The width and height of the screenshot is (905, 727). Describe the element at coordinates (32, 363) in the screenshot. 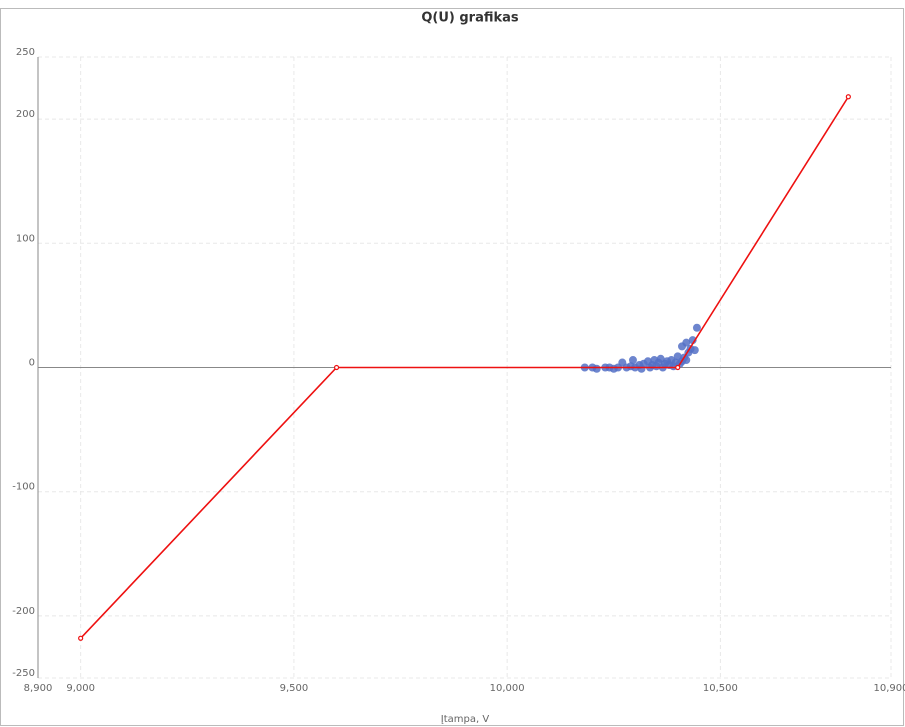

I see `y-tick-label: 0` at that location.